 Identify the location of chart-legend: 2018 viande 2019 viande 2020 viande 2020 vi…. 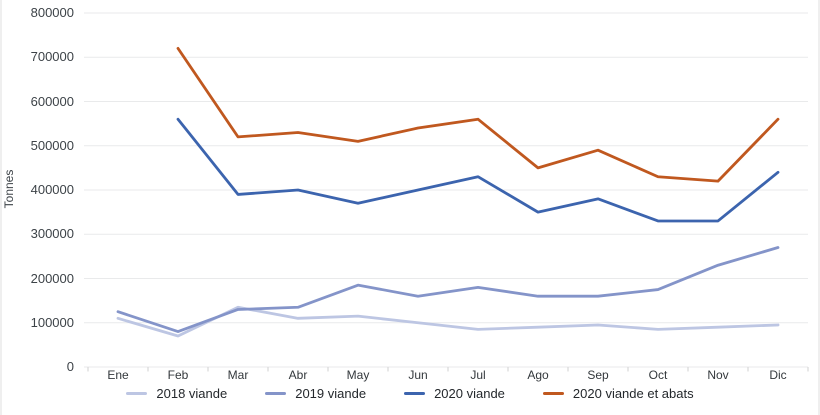
(410, 393).